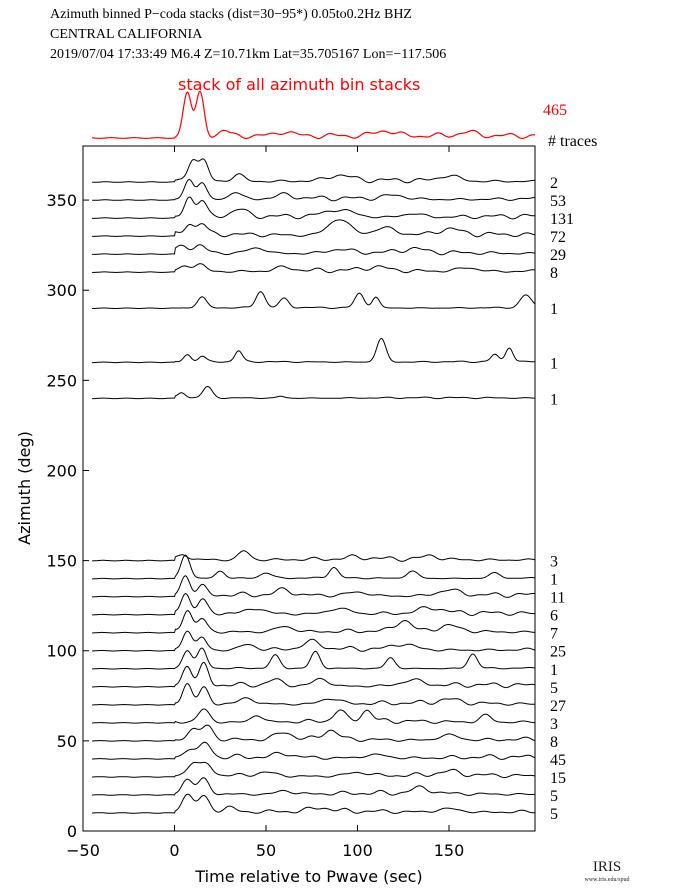 The width and height of the screenshot is (695, 896). What do you see at coordinates (61, 290) in the screenshot?
I see `y-tick-label: 300` at bounding box center [61, 290].